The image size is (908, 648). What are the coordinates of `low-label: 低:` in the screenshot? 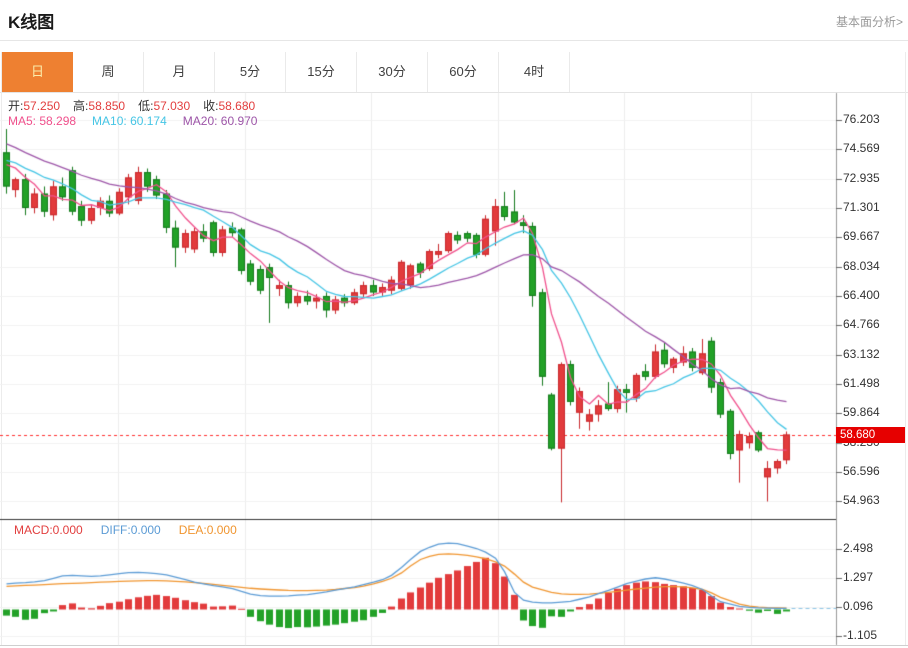 It's located at (146, 106).